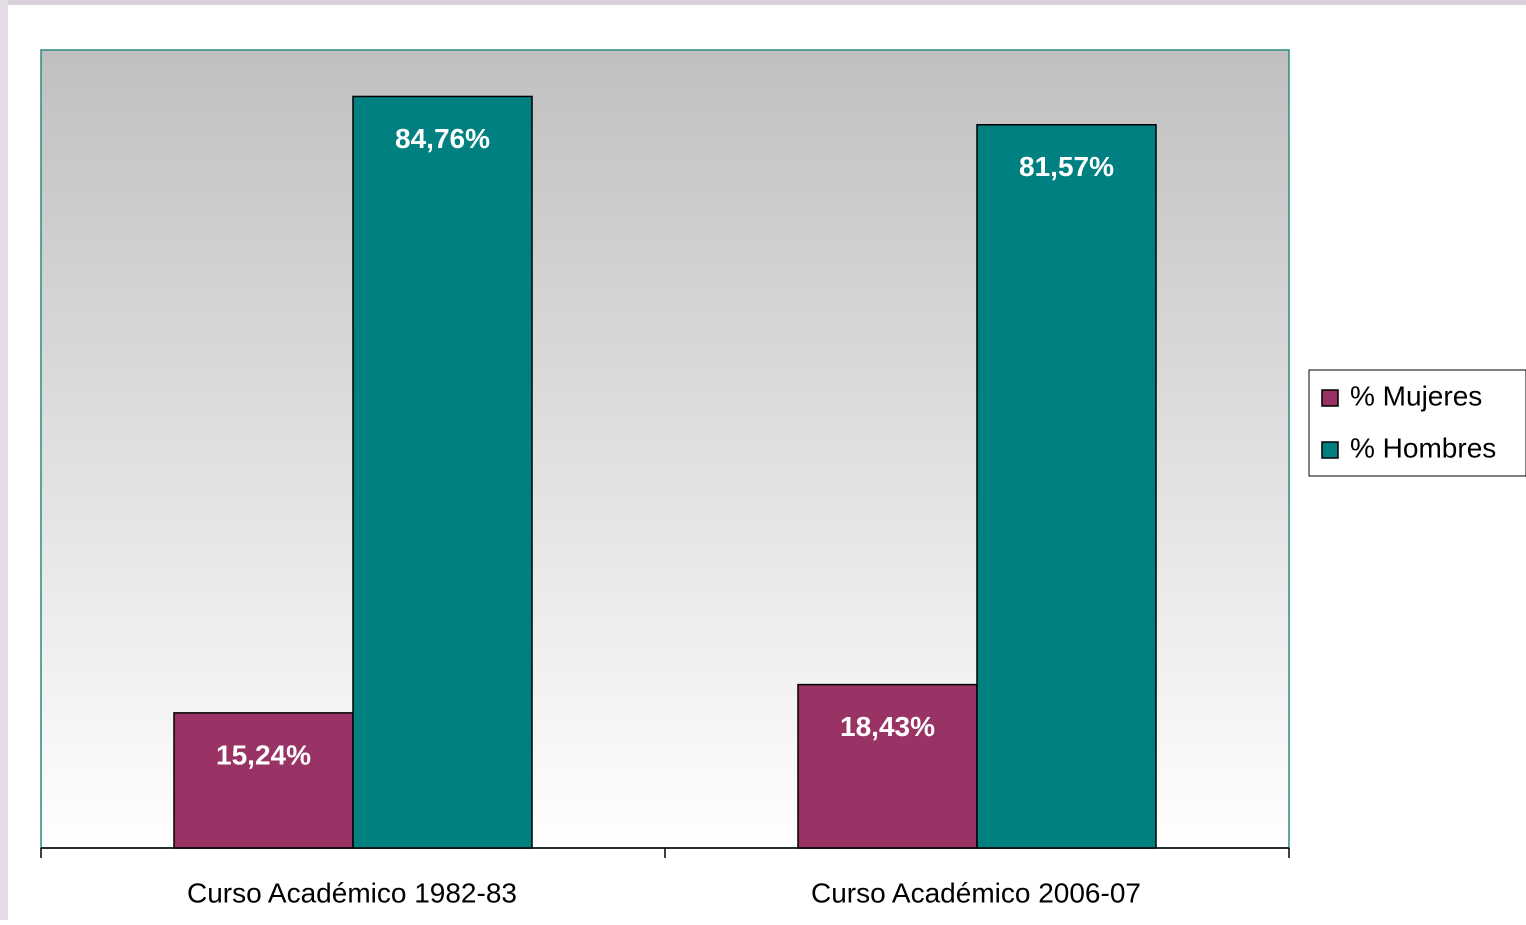 Image resolution: width=1526 pixels, height=925 pixels. Describe the element at coordinates (352, 892) in the screenshot. I see `x-tick-label: Curso Académico 1982-83` at that location.